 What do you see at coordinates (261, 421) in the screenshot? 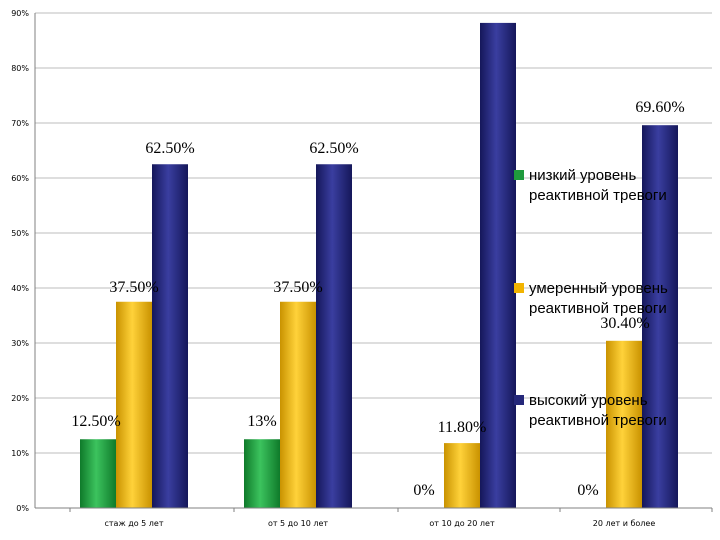
I see `data-label: 13%` at bounding box center [261, 421].